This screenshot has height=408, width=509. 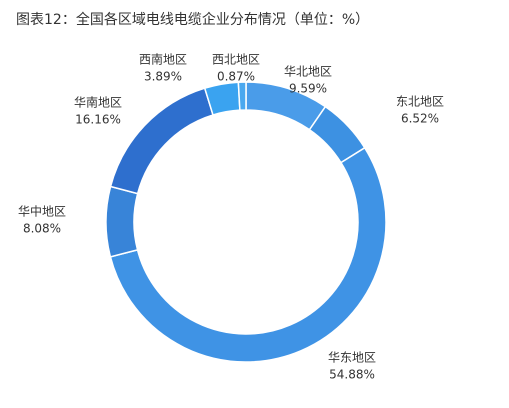 What do you see at coordinates (308, 89) in the screenshot?
I see `segment-value: 9.59%` at bounding box center [308, 89].